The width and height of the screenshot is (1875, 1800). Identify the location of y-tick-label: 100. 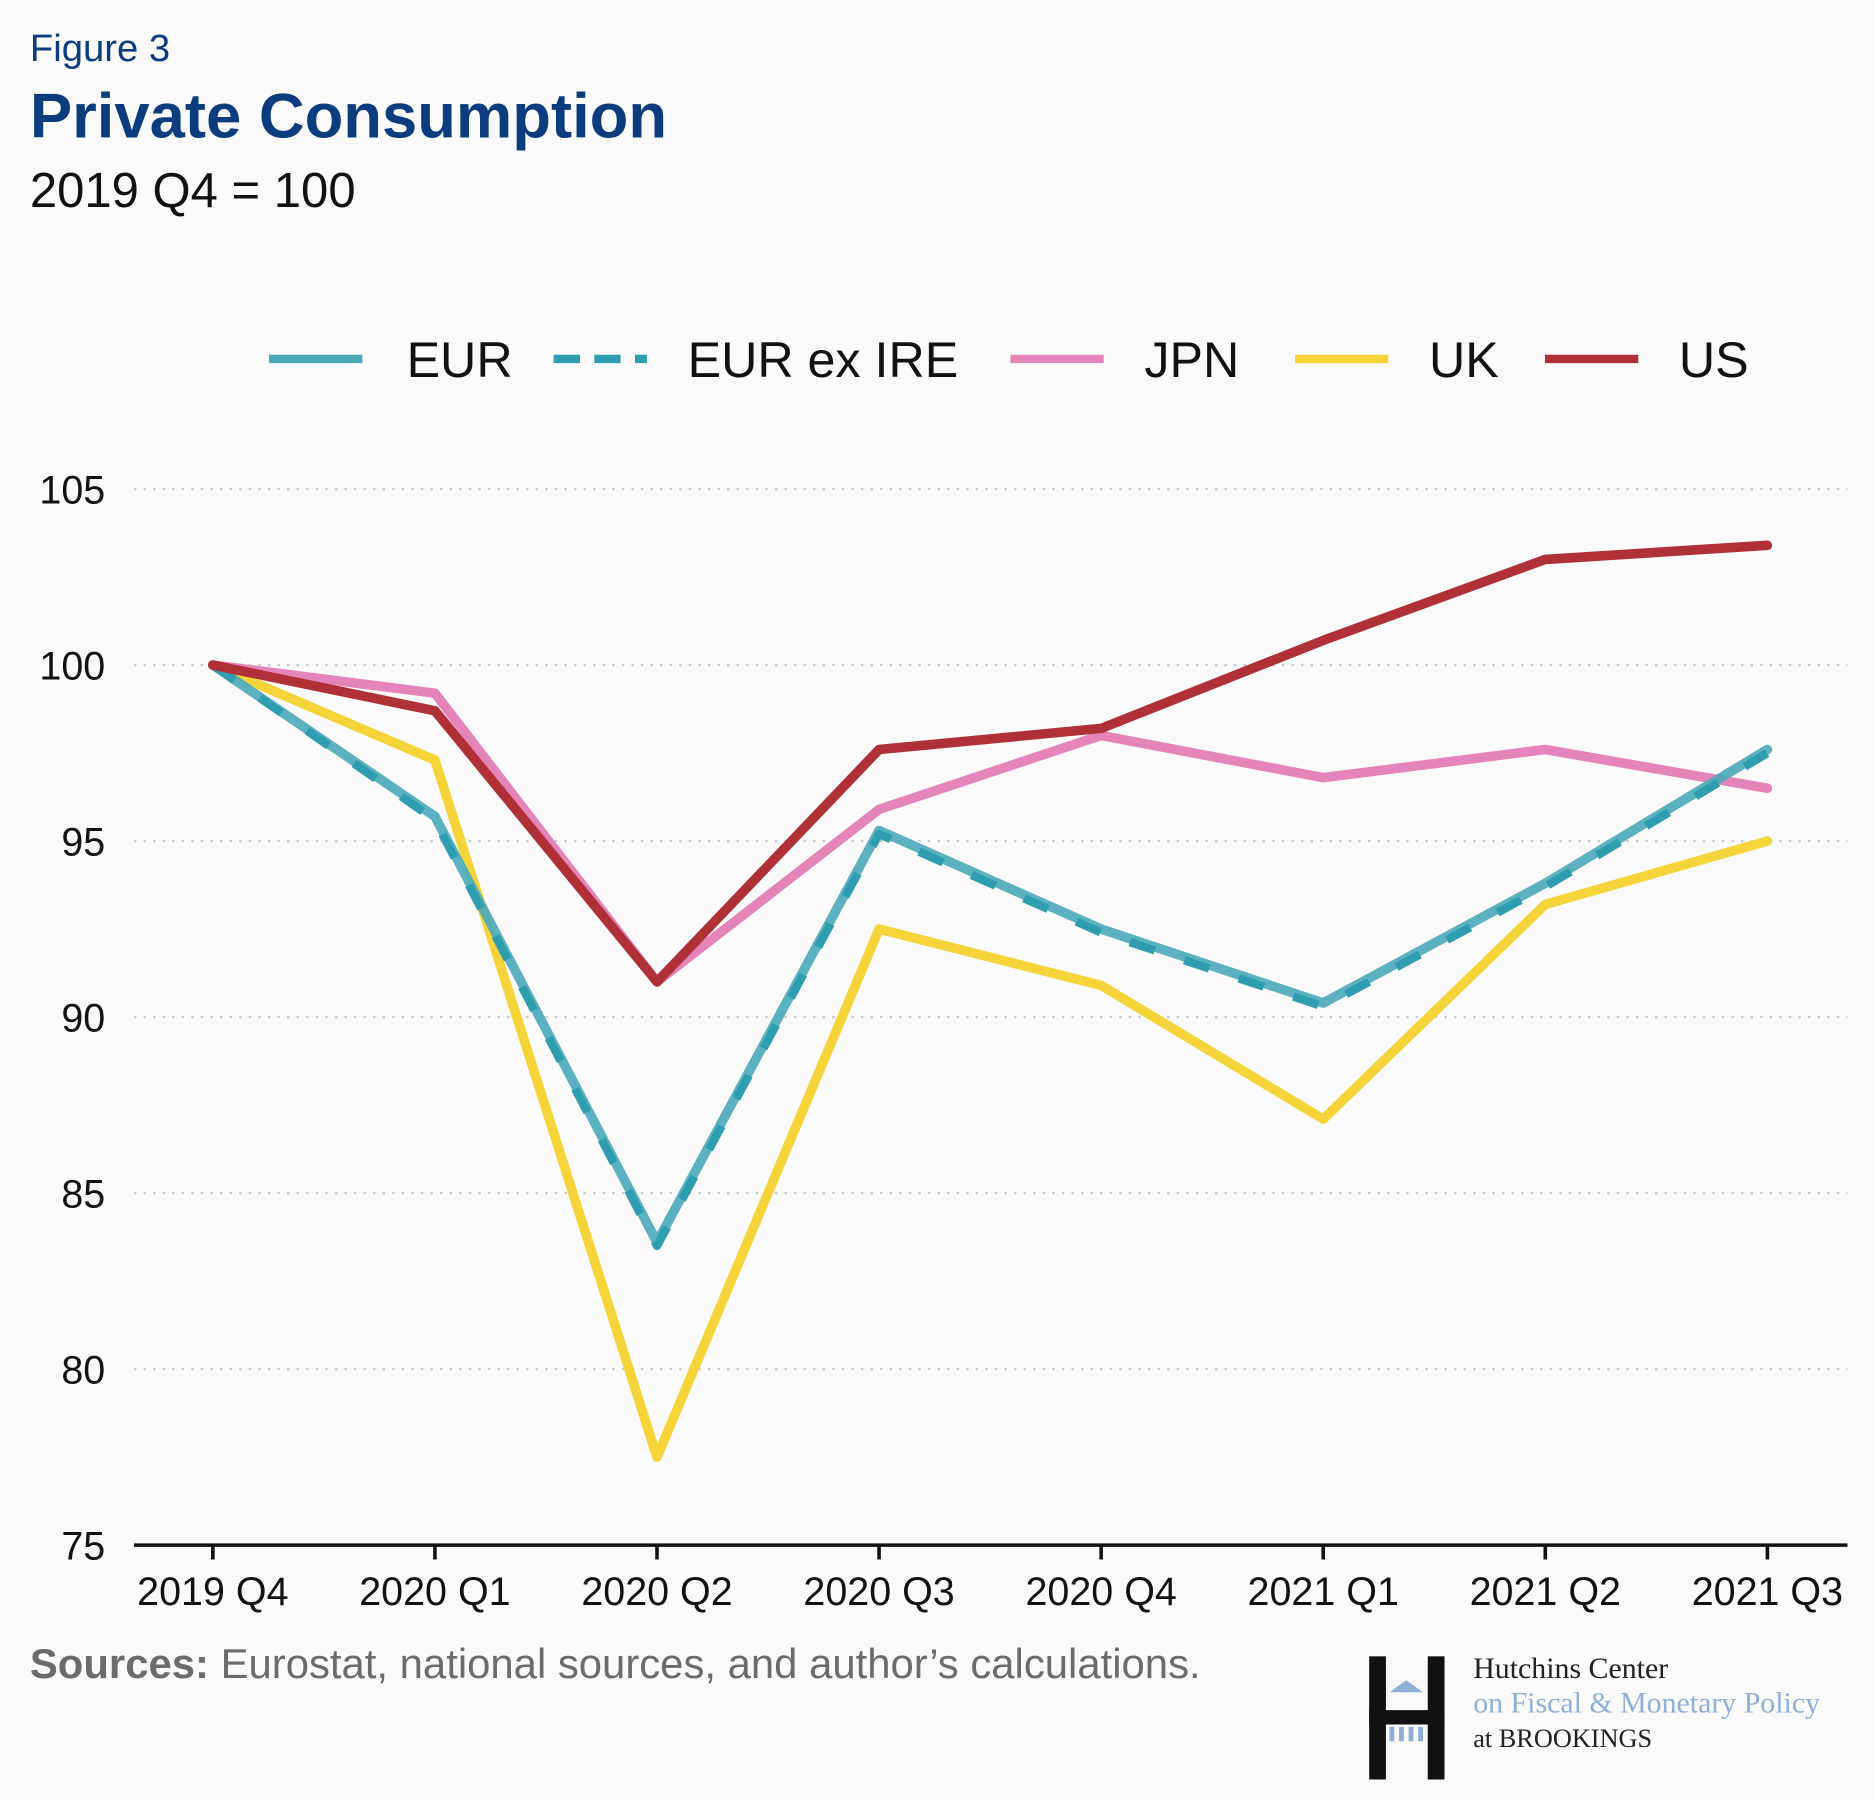
(72, 666).